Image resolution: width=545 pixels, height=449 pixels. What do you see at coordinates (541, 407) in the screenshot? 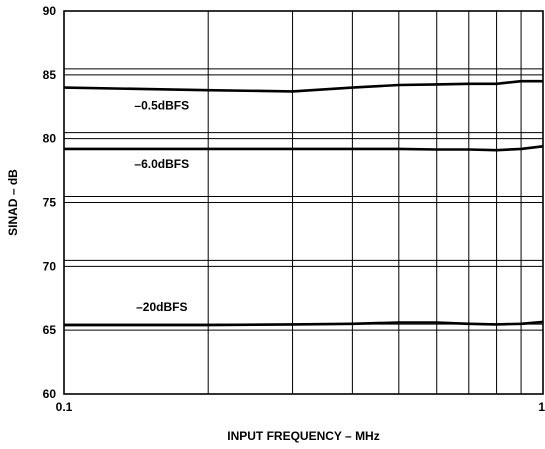
I see `x-tick-label-1: 1` at bounding box center [541, 407].